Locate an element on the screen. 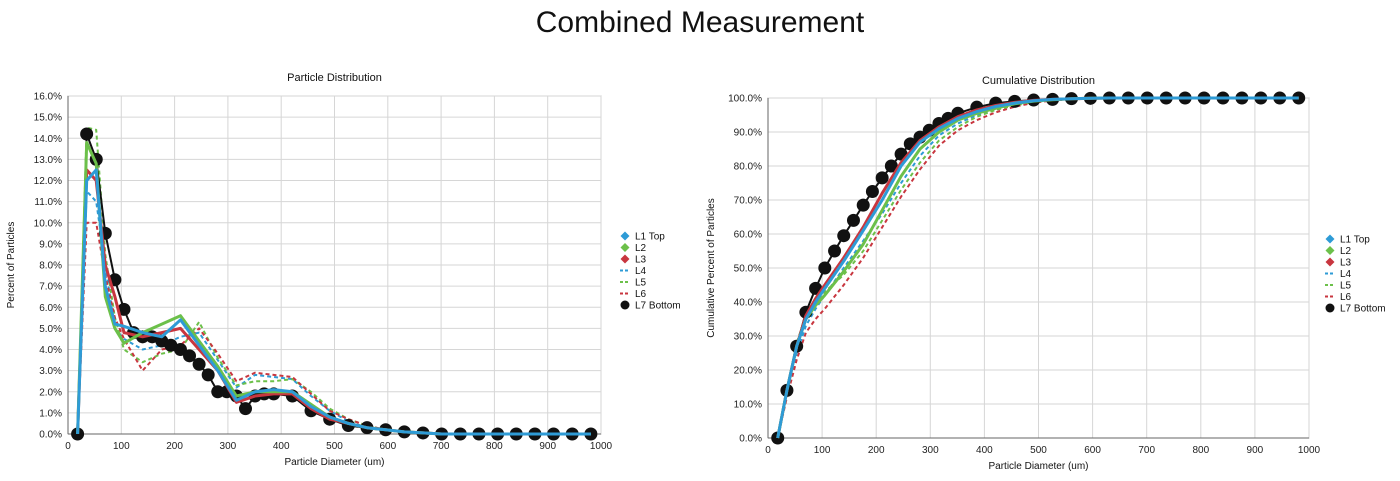  y-tick-label: 6.0% is located at coordinates (50, 308).